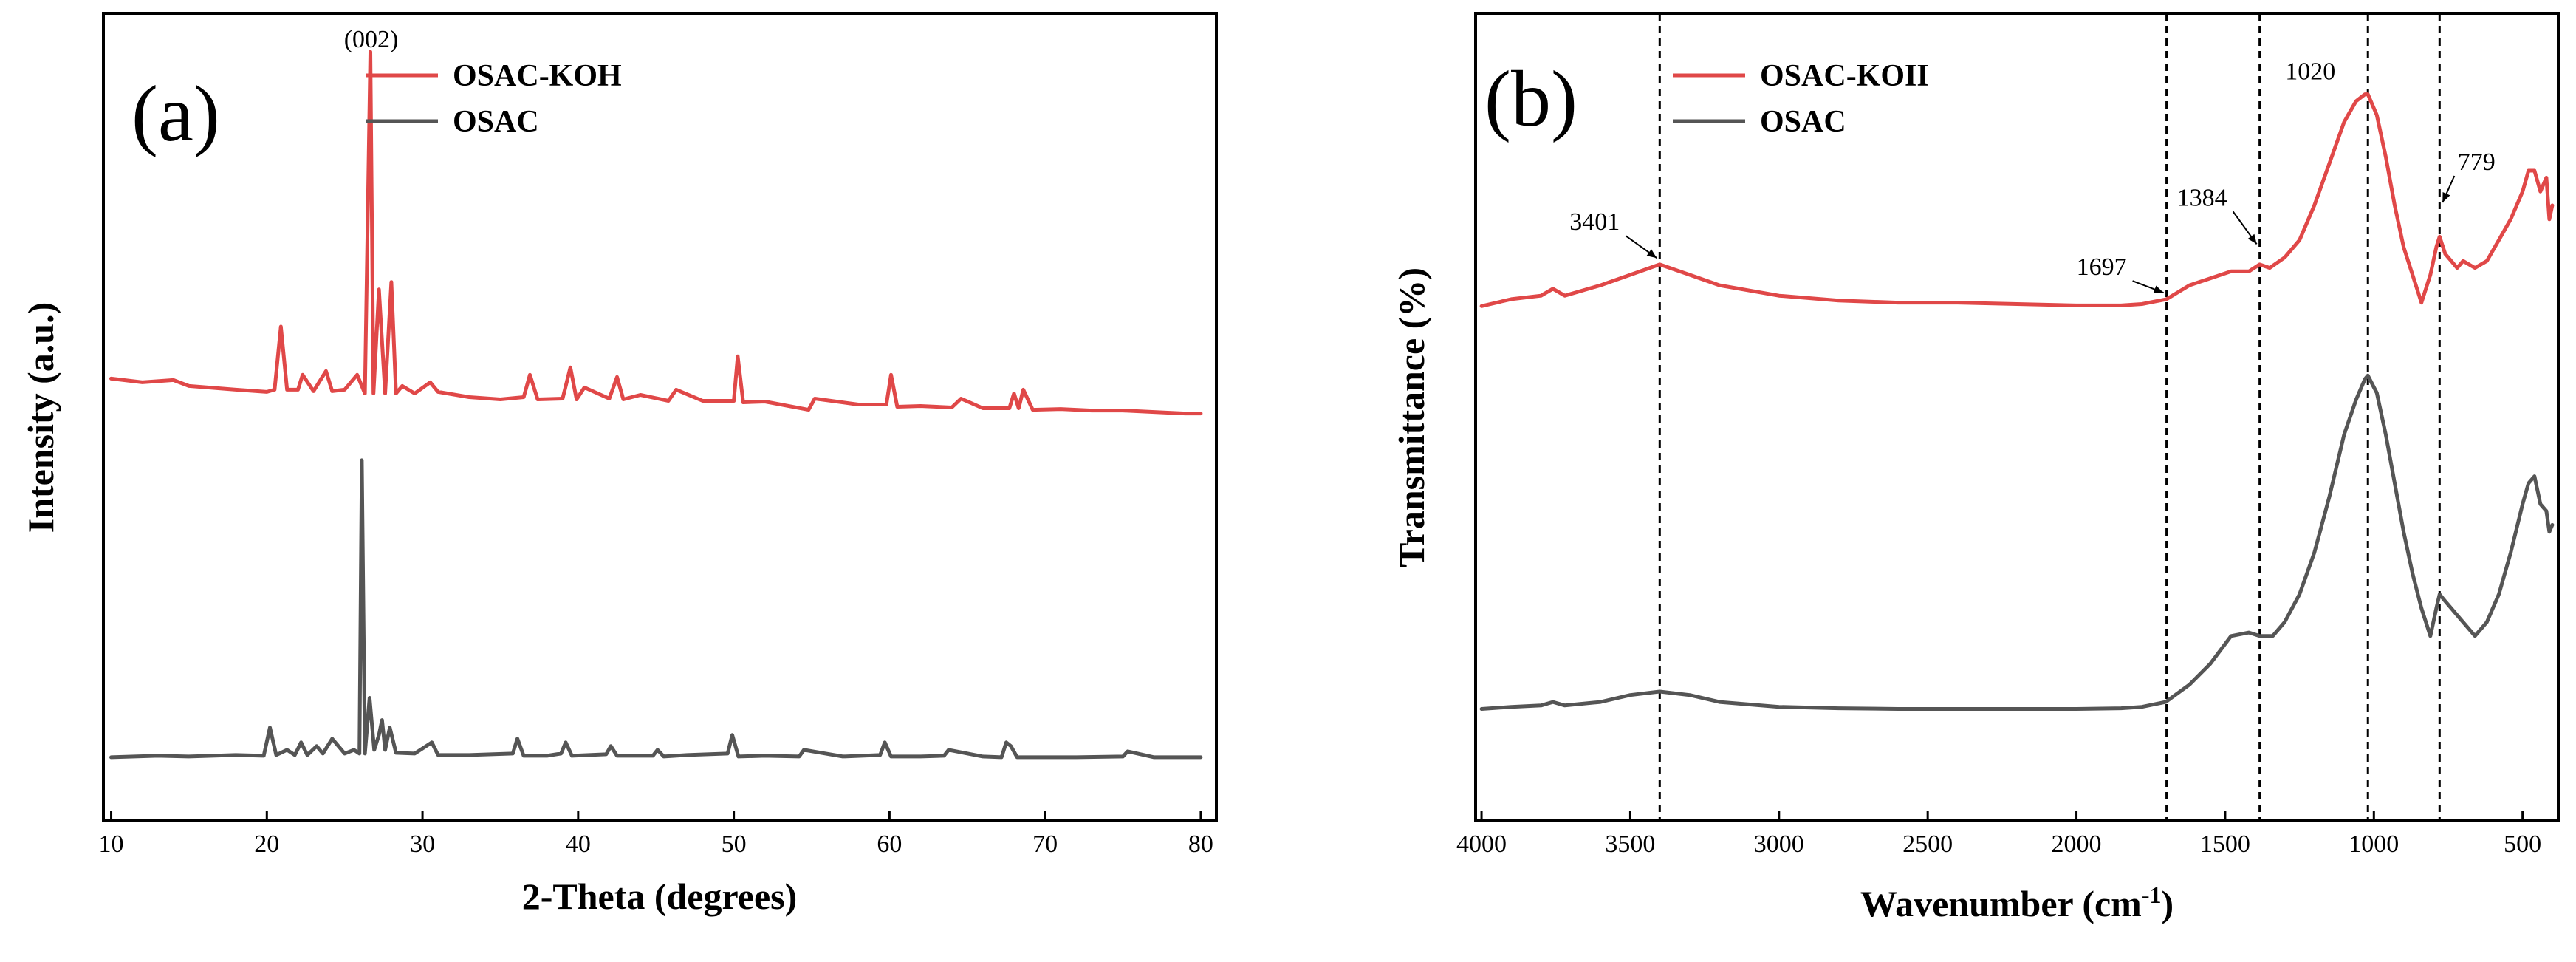  Describe the element at coordinates (2032, 176) in the screenshot. I see `annotation-group: 3401 1697 1384 1020 779` at that location.